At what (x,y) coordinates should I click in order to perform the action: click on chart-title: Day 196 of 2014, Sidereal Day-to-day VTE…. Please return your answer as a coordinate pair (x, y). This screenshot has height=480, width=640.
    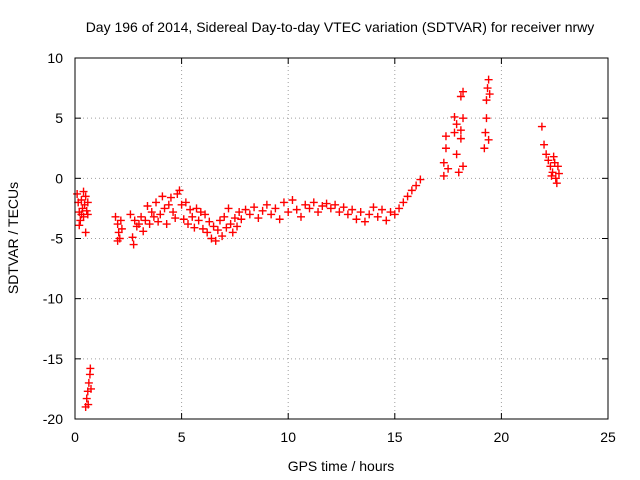
    Looking at the image, I should click on (340, 27).